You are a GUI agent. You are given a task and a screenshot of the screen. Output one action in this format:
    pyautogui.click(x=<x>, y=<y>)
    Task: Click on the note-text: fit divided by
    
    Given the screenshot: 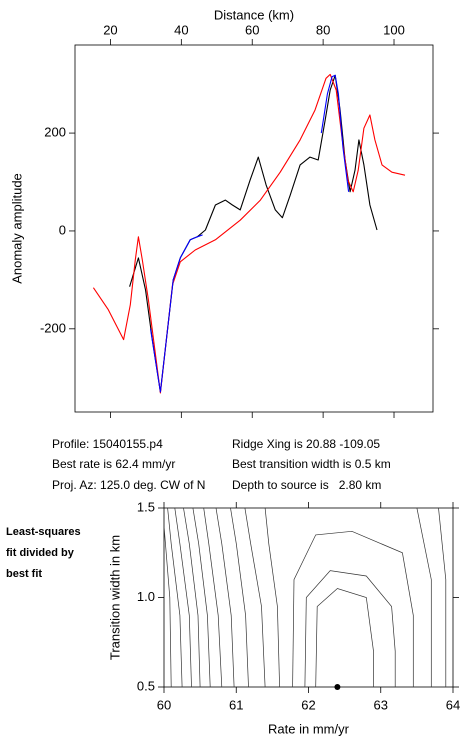 What is the action you would take?
    pyautogui.click(x=40, y=553)
    